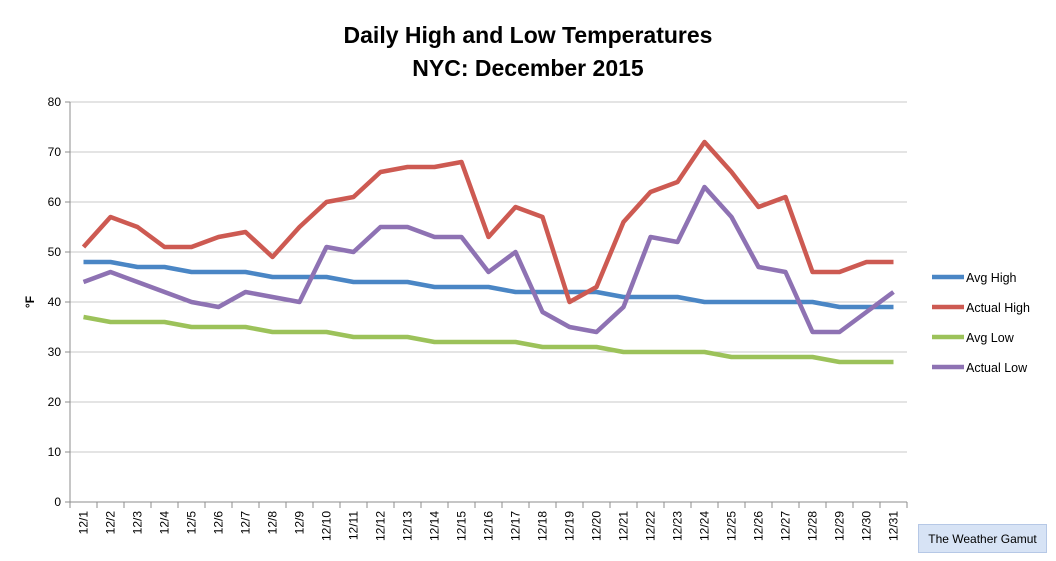 The width and height of the screenshot is (1056, 561). What do you see at coordinates (273, 523) in the screenshot?
I see `x-tick-label: 12/8` at bounding box center [273, 523].